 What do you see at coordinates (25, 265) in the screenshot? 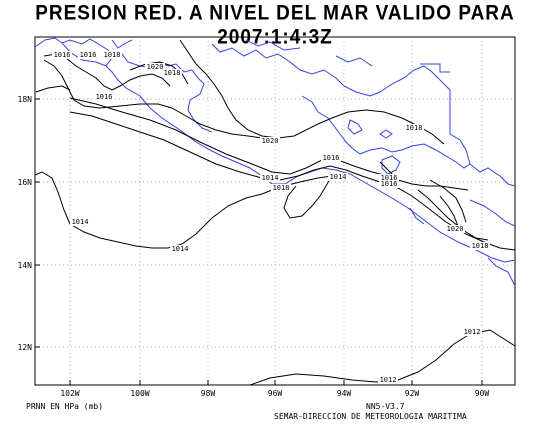
I see `y-tick-label: 14N` at bounding box center [25, 265].